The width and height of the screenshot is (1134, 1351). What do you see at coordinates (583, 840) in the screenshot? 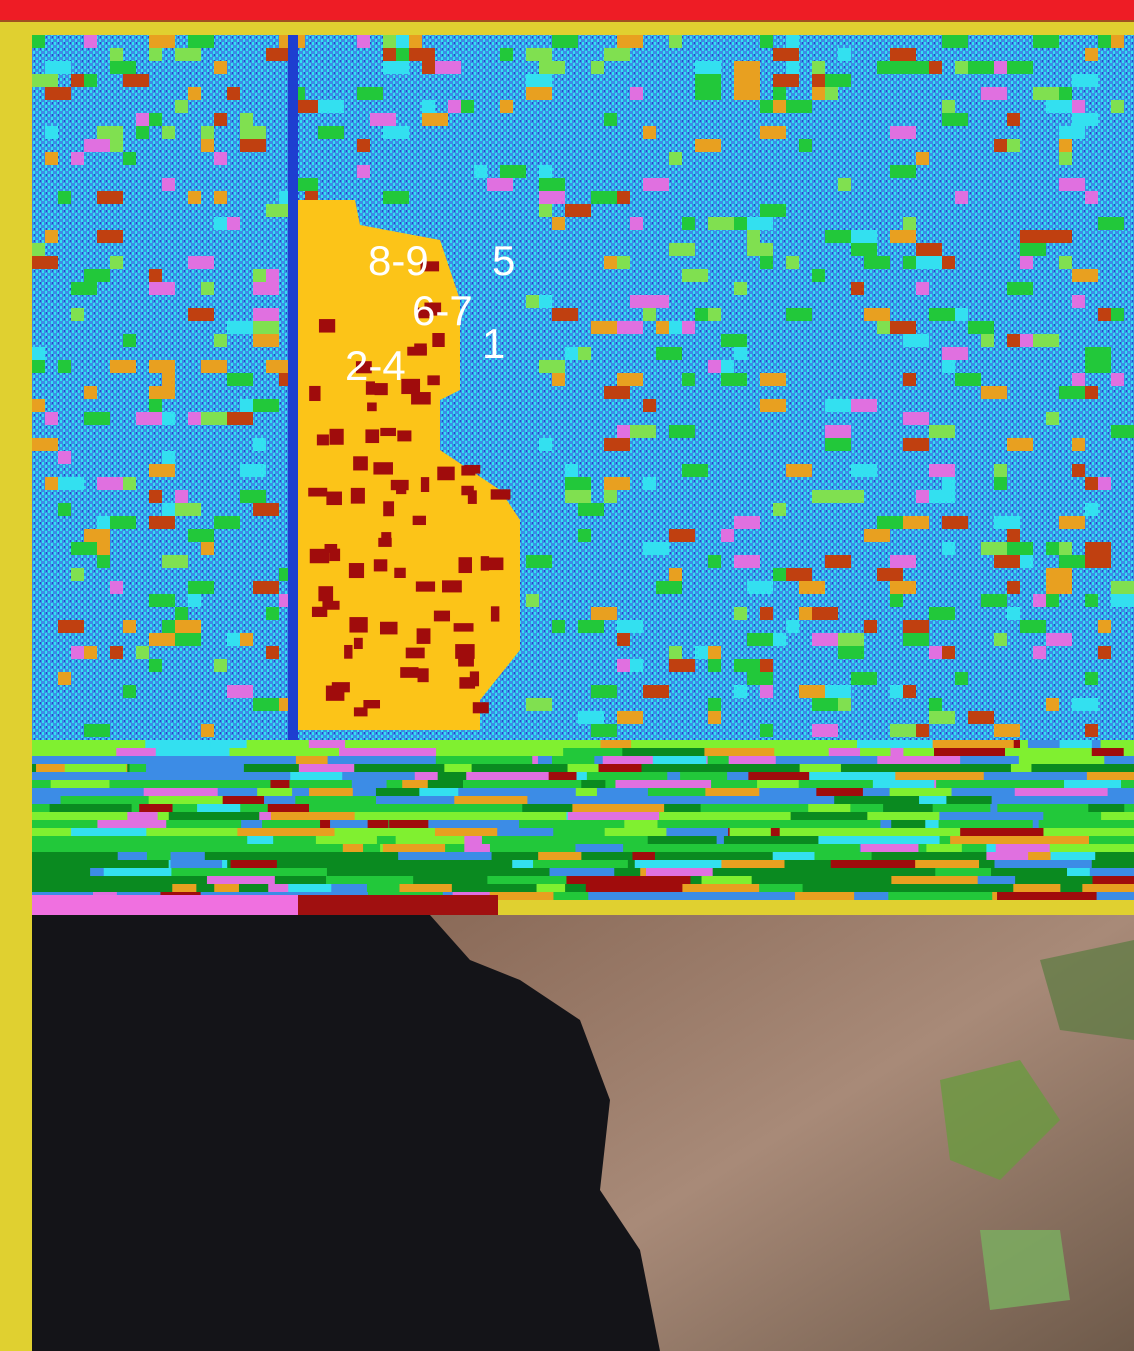
I see `band-stripe` at bounding box center [583, 840].